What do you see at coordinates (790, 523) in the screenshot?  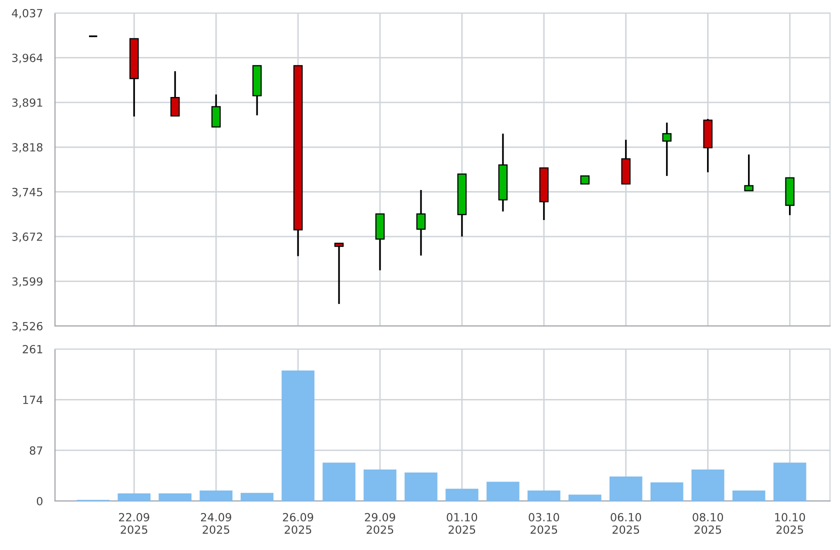 I see `x-tick-label: 10.10 2025` at bounding box center [790, 523].